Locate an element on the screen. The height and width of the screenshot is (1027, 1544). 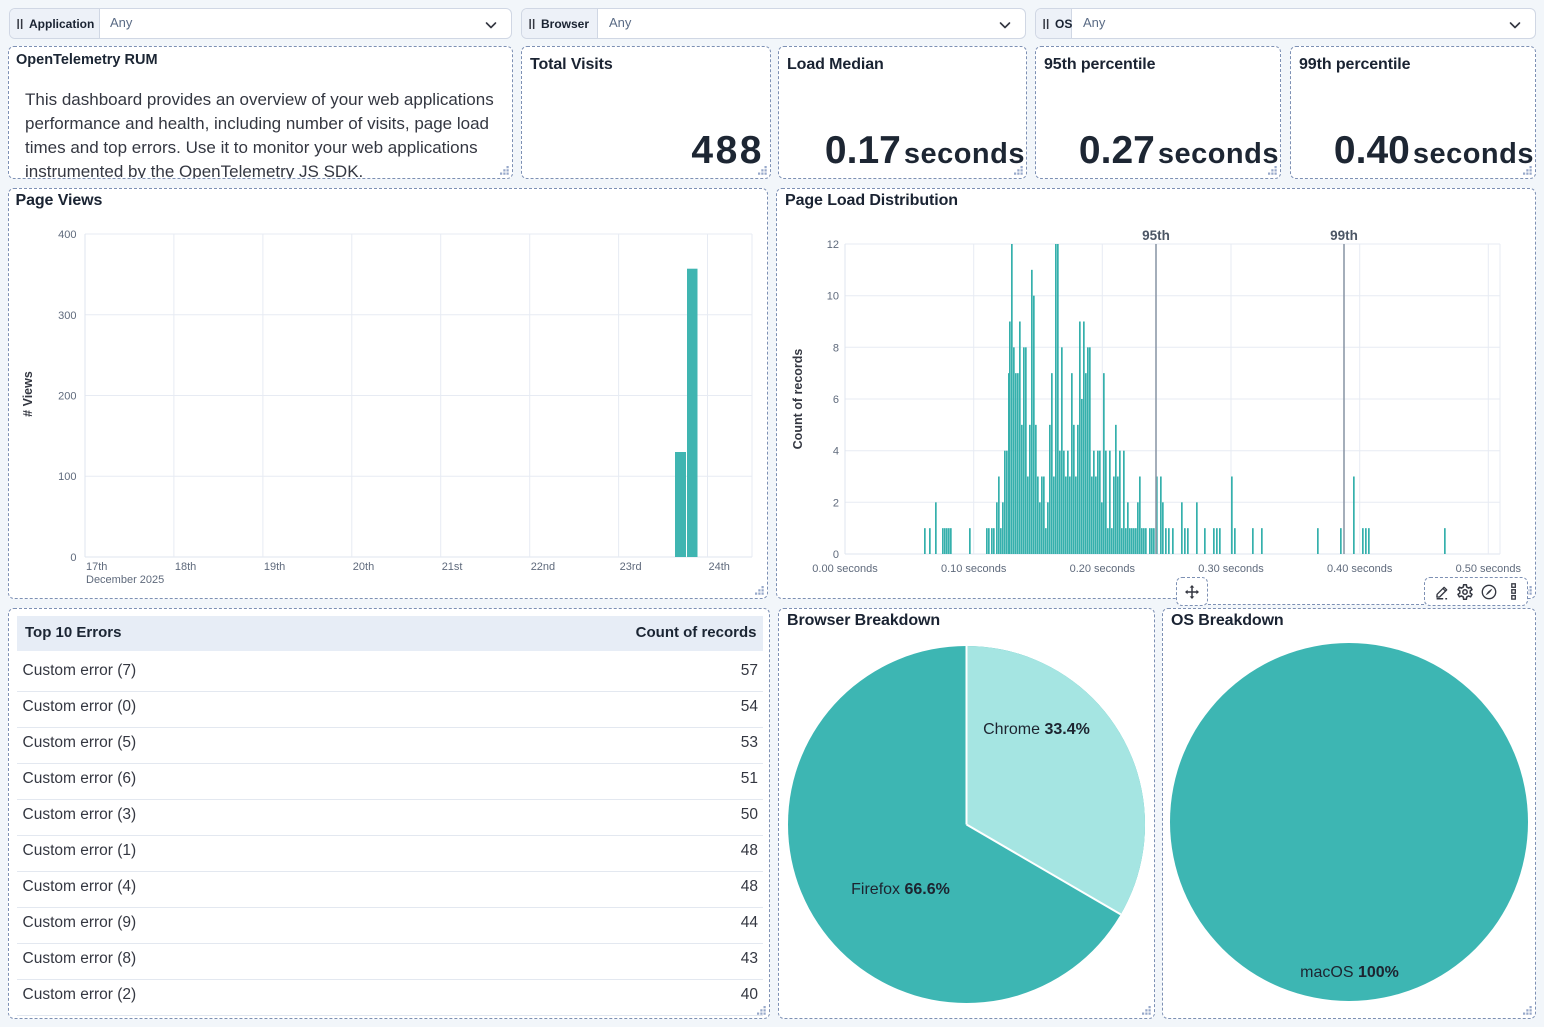
svg-text: 24th is located at coordinates (719, 567).